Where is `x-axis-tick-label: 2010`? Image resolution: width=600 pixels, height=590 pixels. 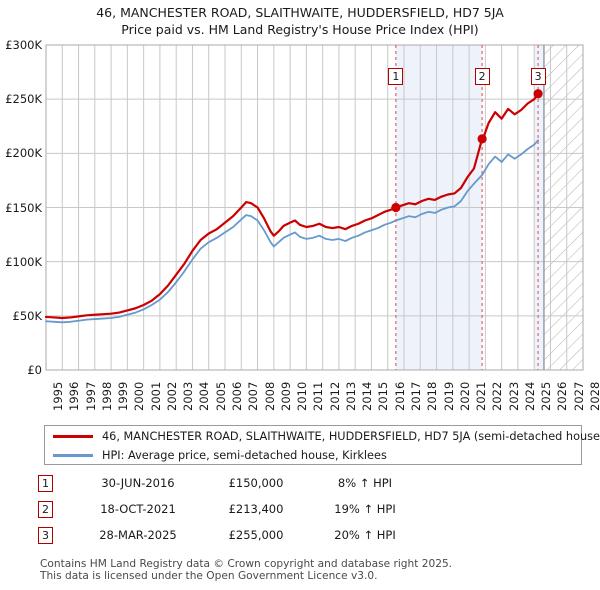 x-axis-tick-label: 2010 is located at coordinates (302, 396).